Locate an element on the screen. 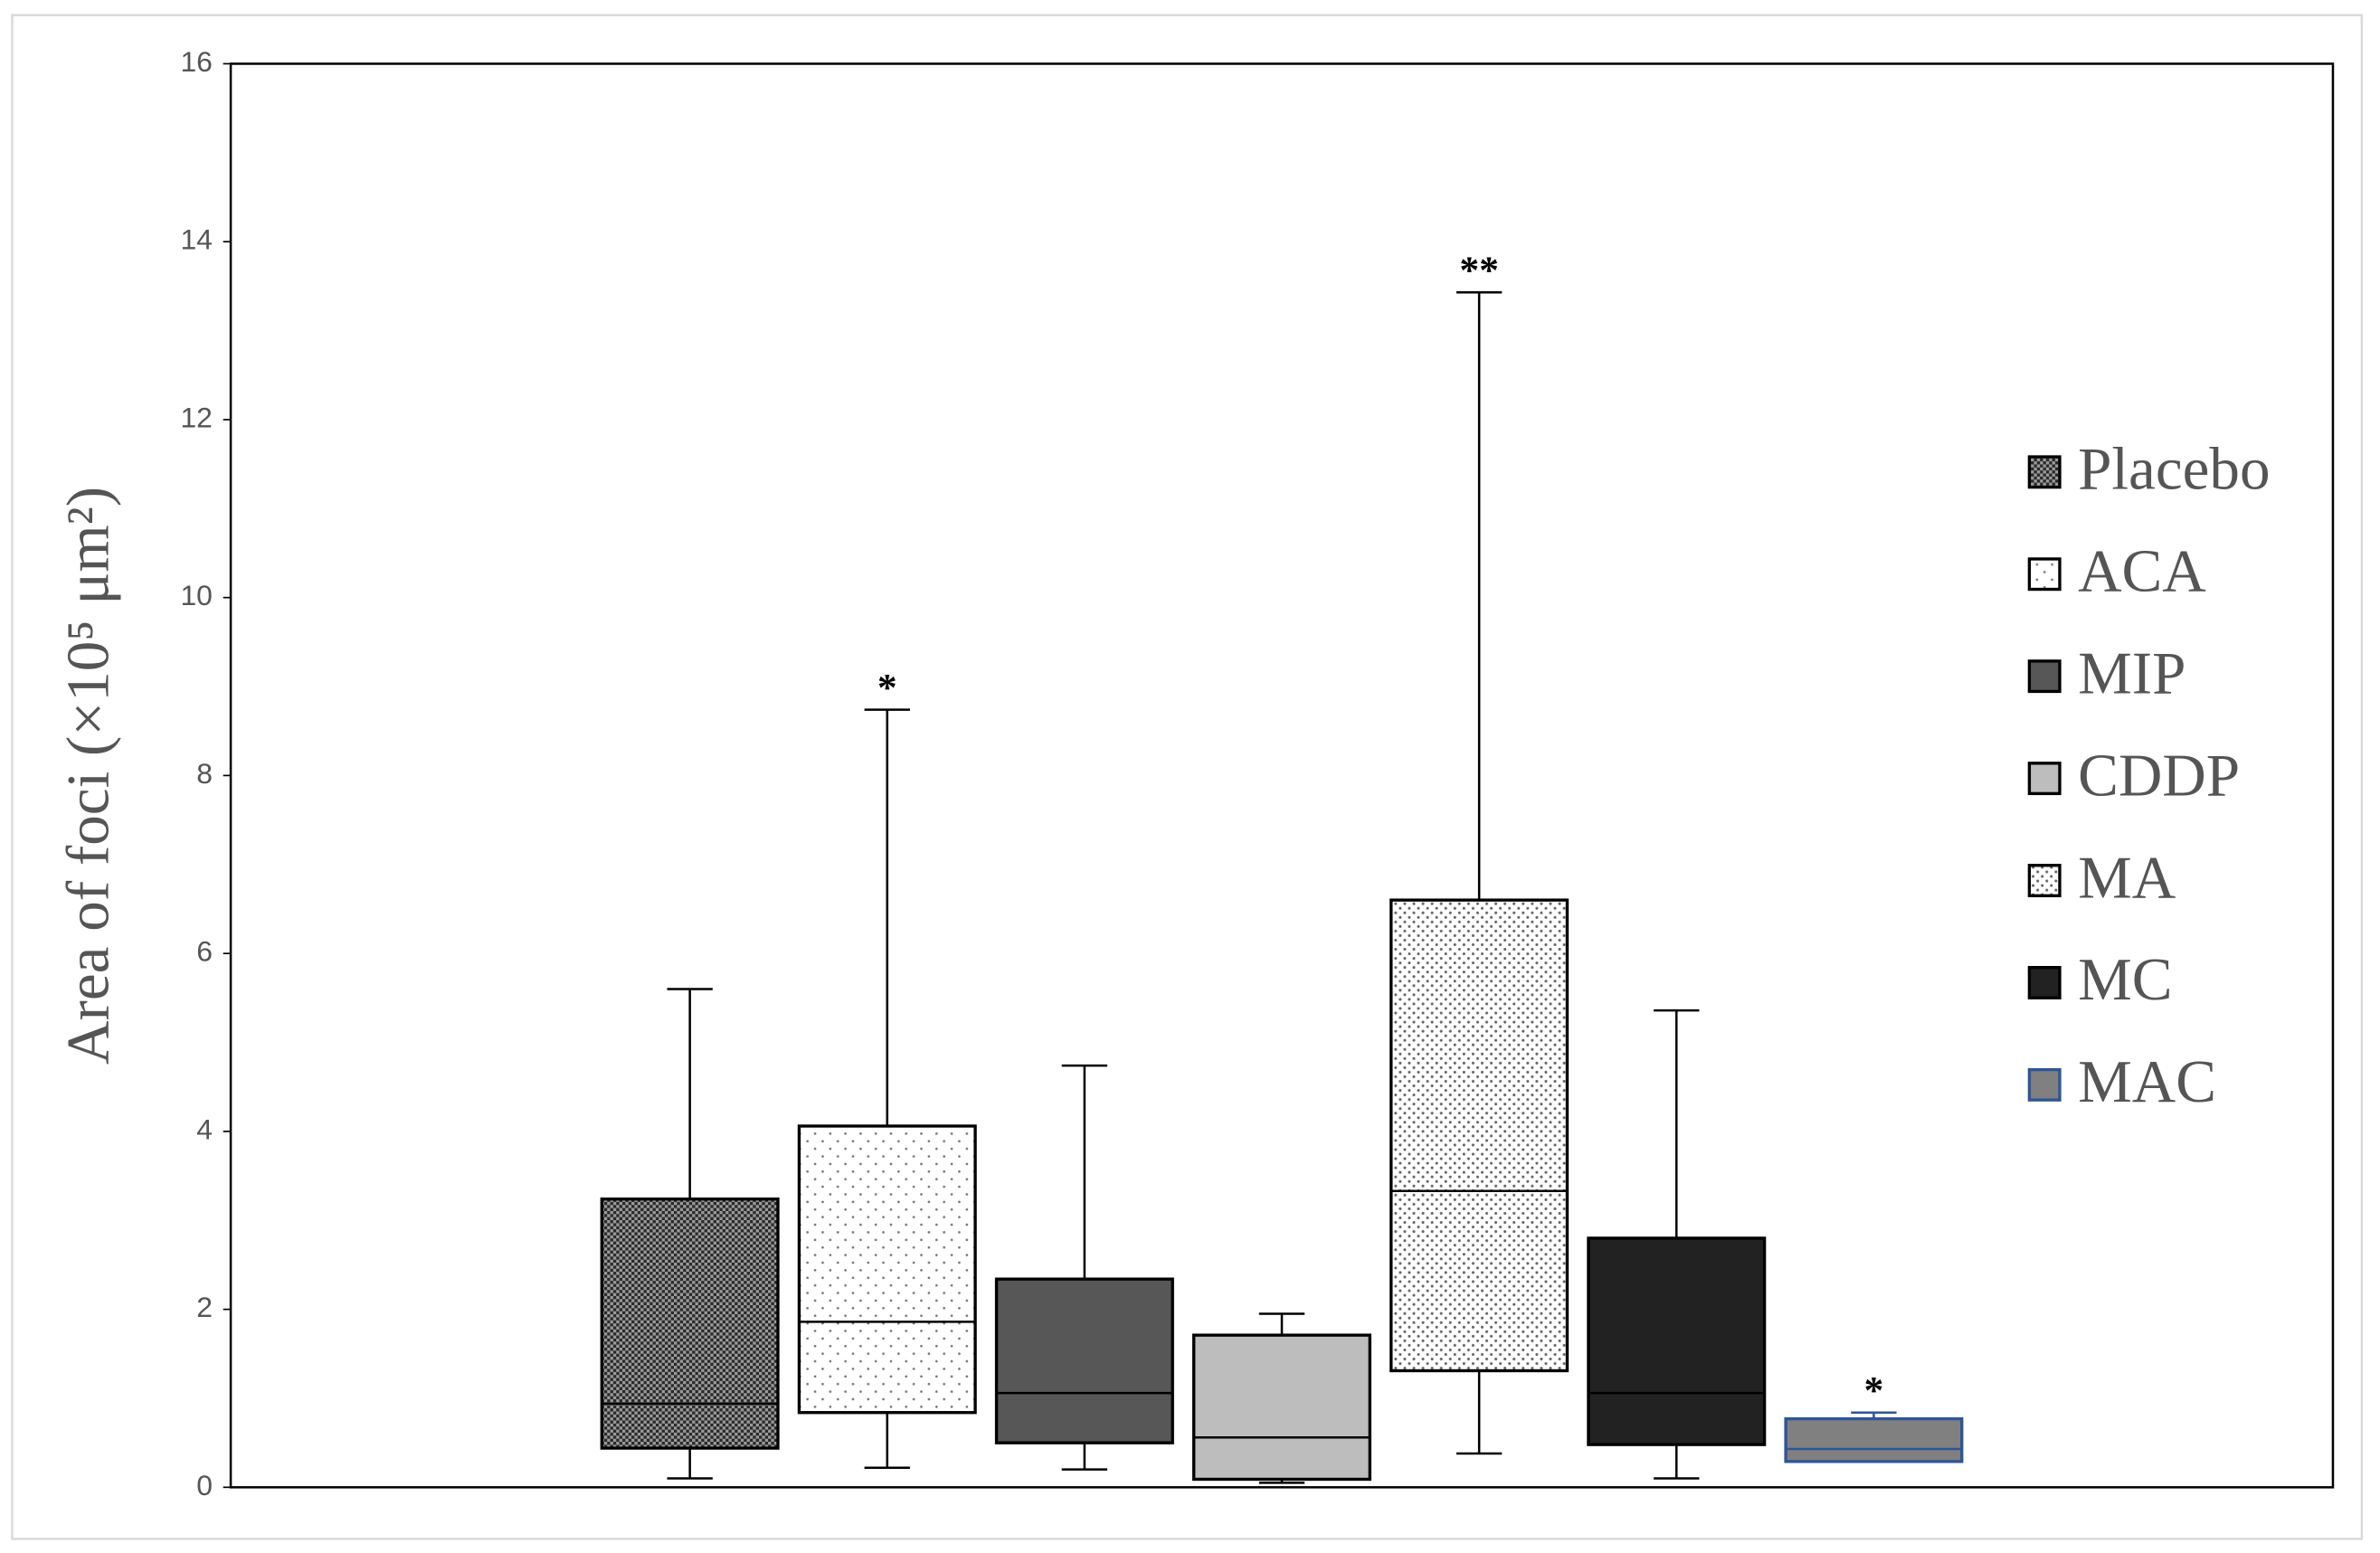 The height and width of the screenshot is (1553, 2380). y-axis-label: Area of foci (×10⁵ μm²) is located at coordinates (87, 776).